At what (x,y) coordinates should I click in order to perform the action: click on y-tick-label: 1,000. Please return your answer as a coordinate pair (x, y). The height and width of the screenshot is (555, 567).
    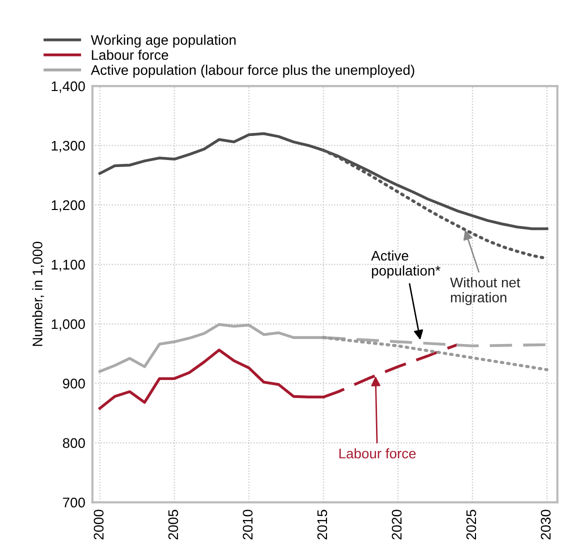
    Looking at the image, I should click on (68, 325).